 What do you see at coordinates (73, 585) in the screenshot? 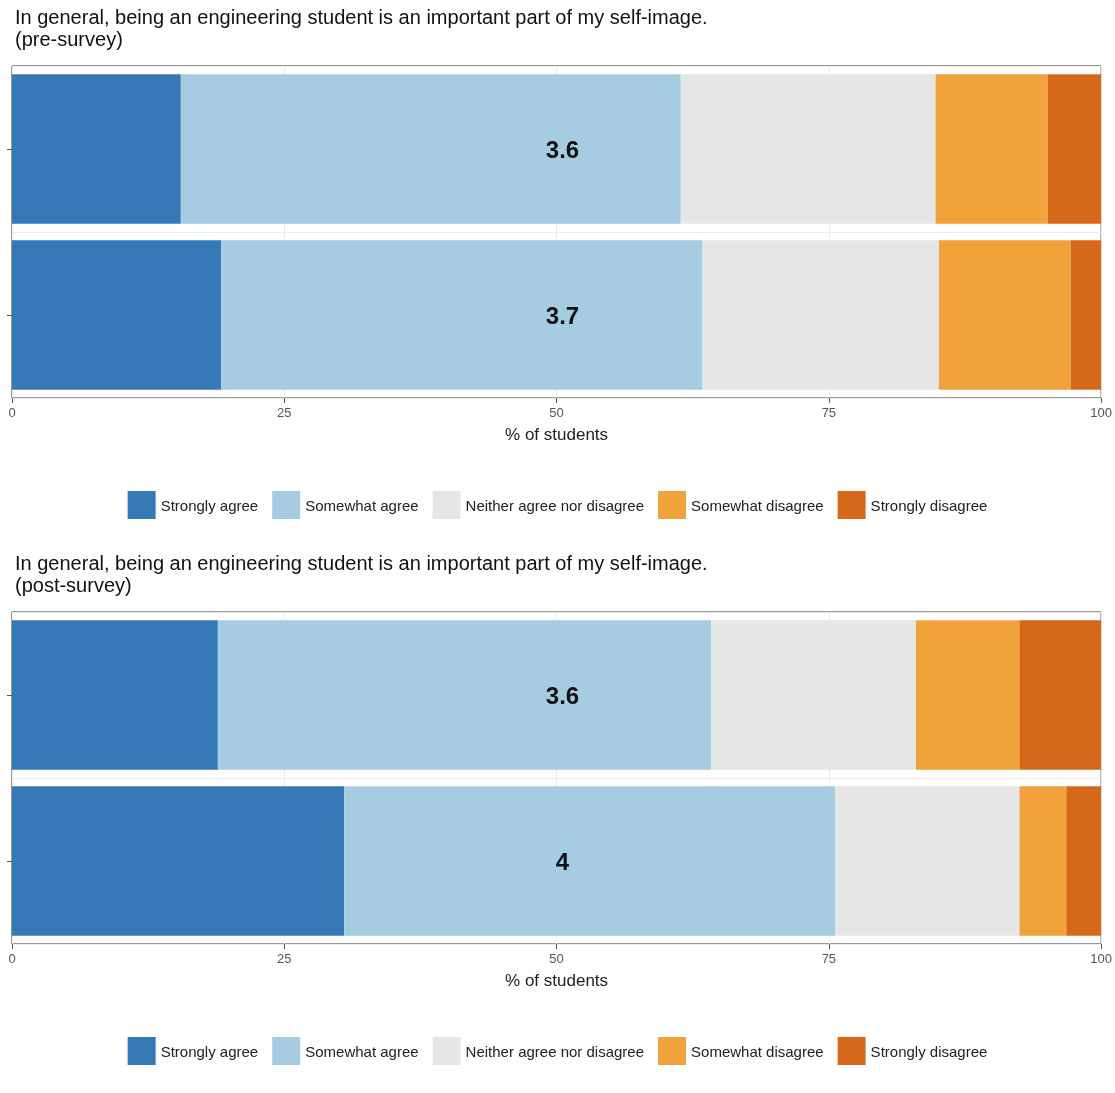
I see `chart-subtitle: (post-survey)` at bounding box center [73, 585].